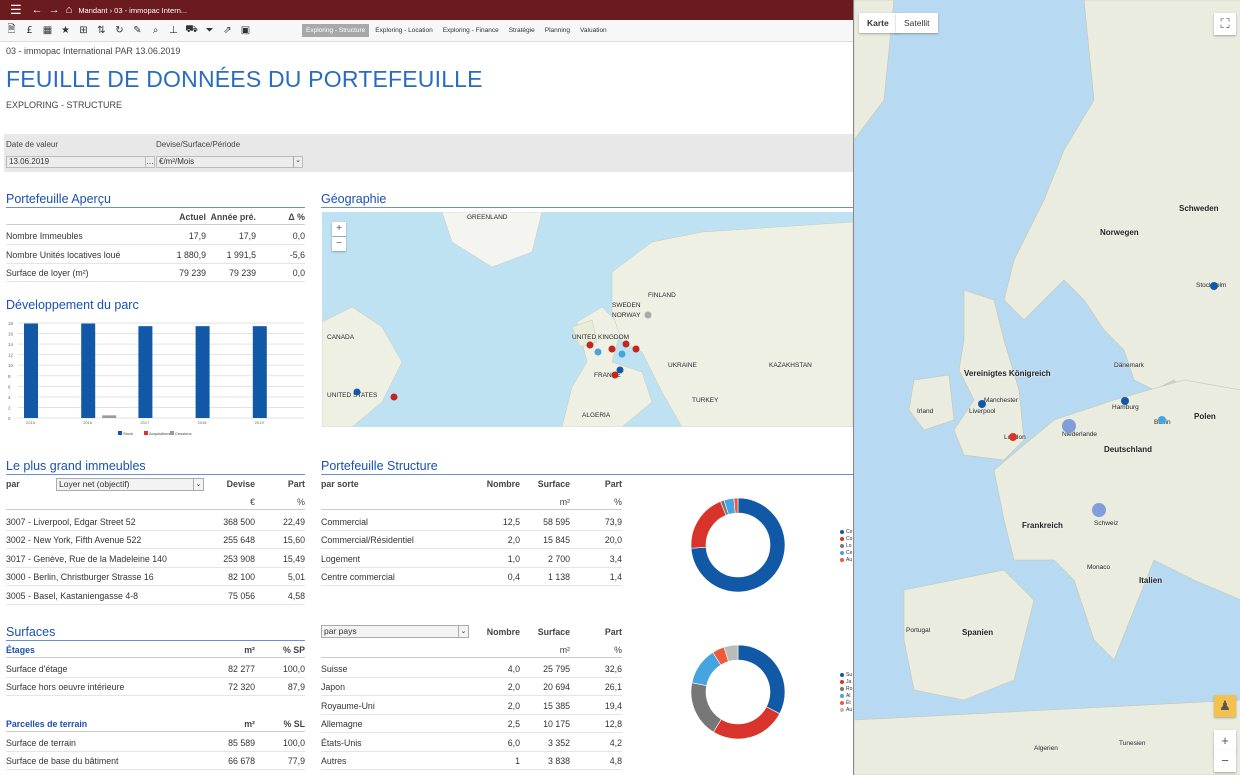 Image resolution: width=1240 pixels, height=775 pixels. What do you see at coordinates (846, 553) in the screenshot?
I see `legend-item: Ce` at bounding box center [846, 553].